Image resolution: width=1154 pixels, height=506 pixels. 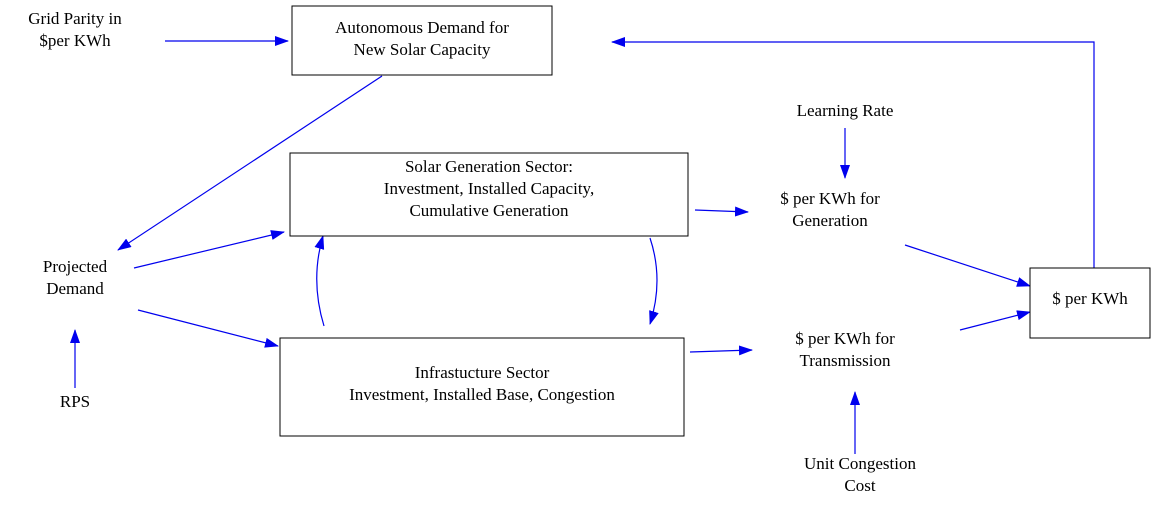 I want to click on node-label: Investment, Installed Capacity,, so click(x=489, y=188).